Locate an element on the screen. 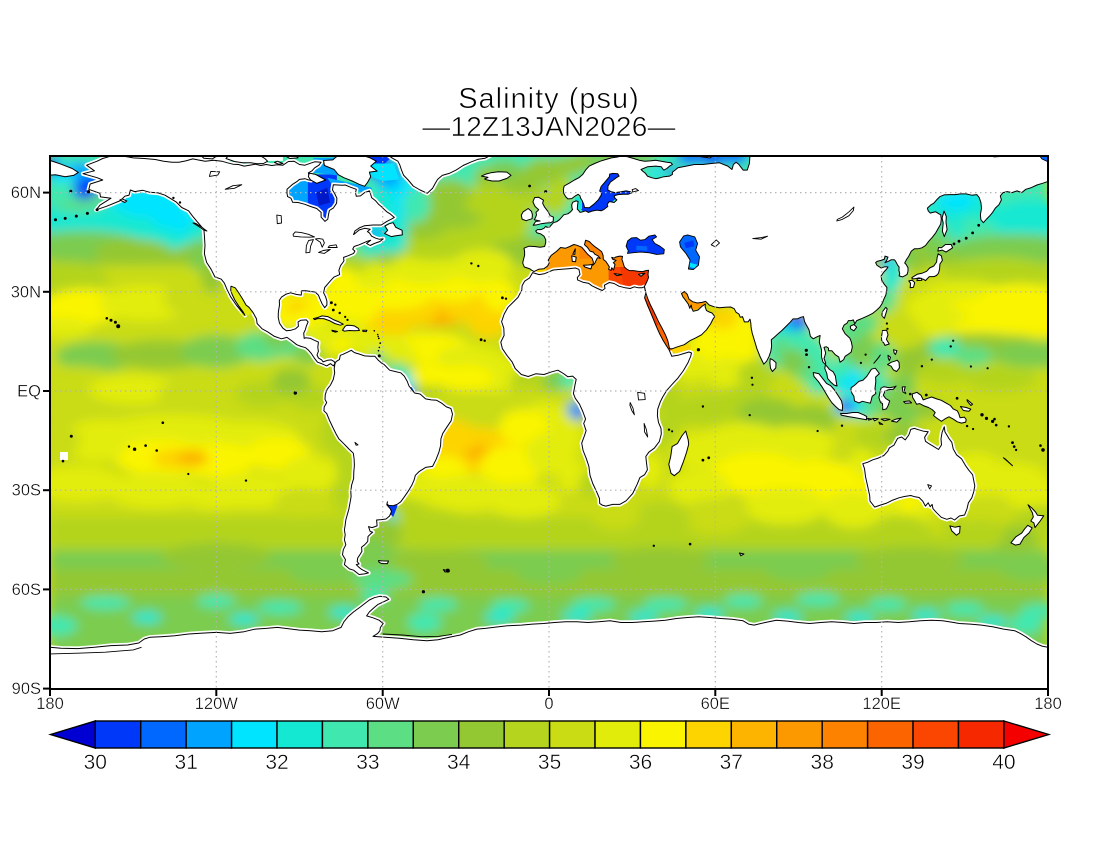 This screenshot has width=1100, height=850. svg-text: 0 is located at coordinates (548, 704).